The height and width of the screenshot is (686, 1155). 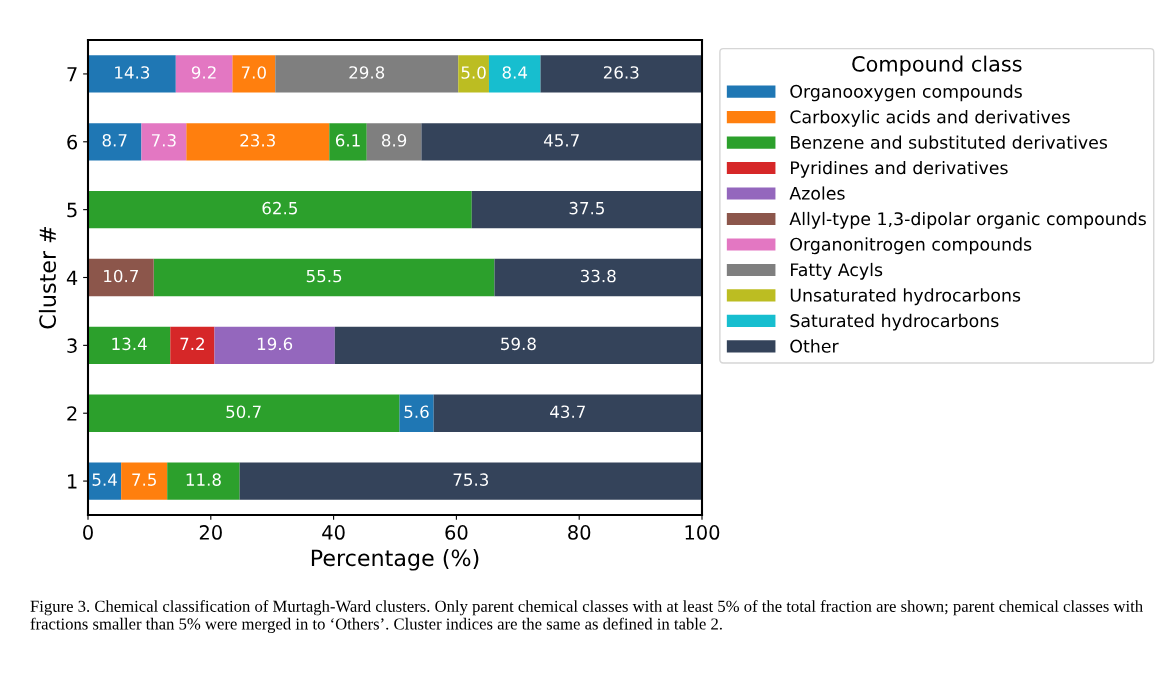 What do you see at coordinates (72, 413) in the screenshot?
I see `y-tick-label: 2` at bounding box center [72, 413].